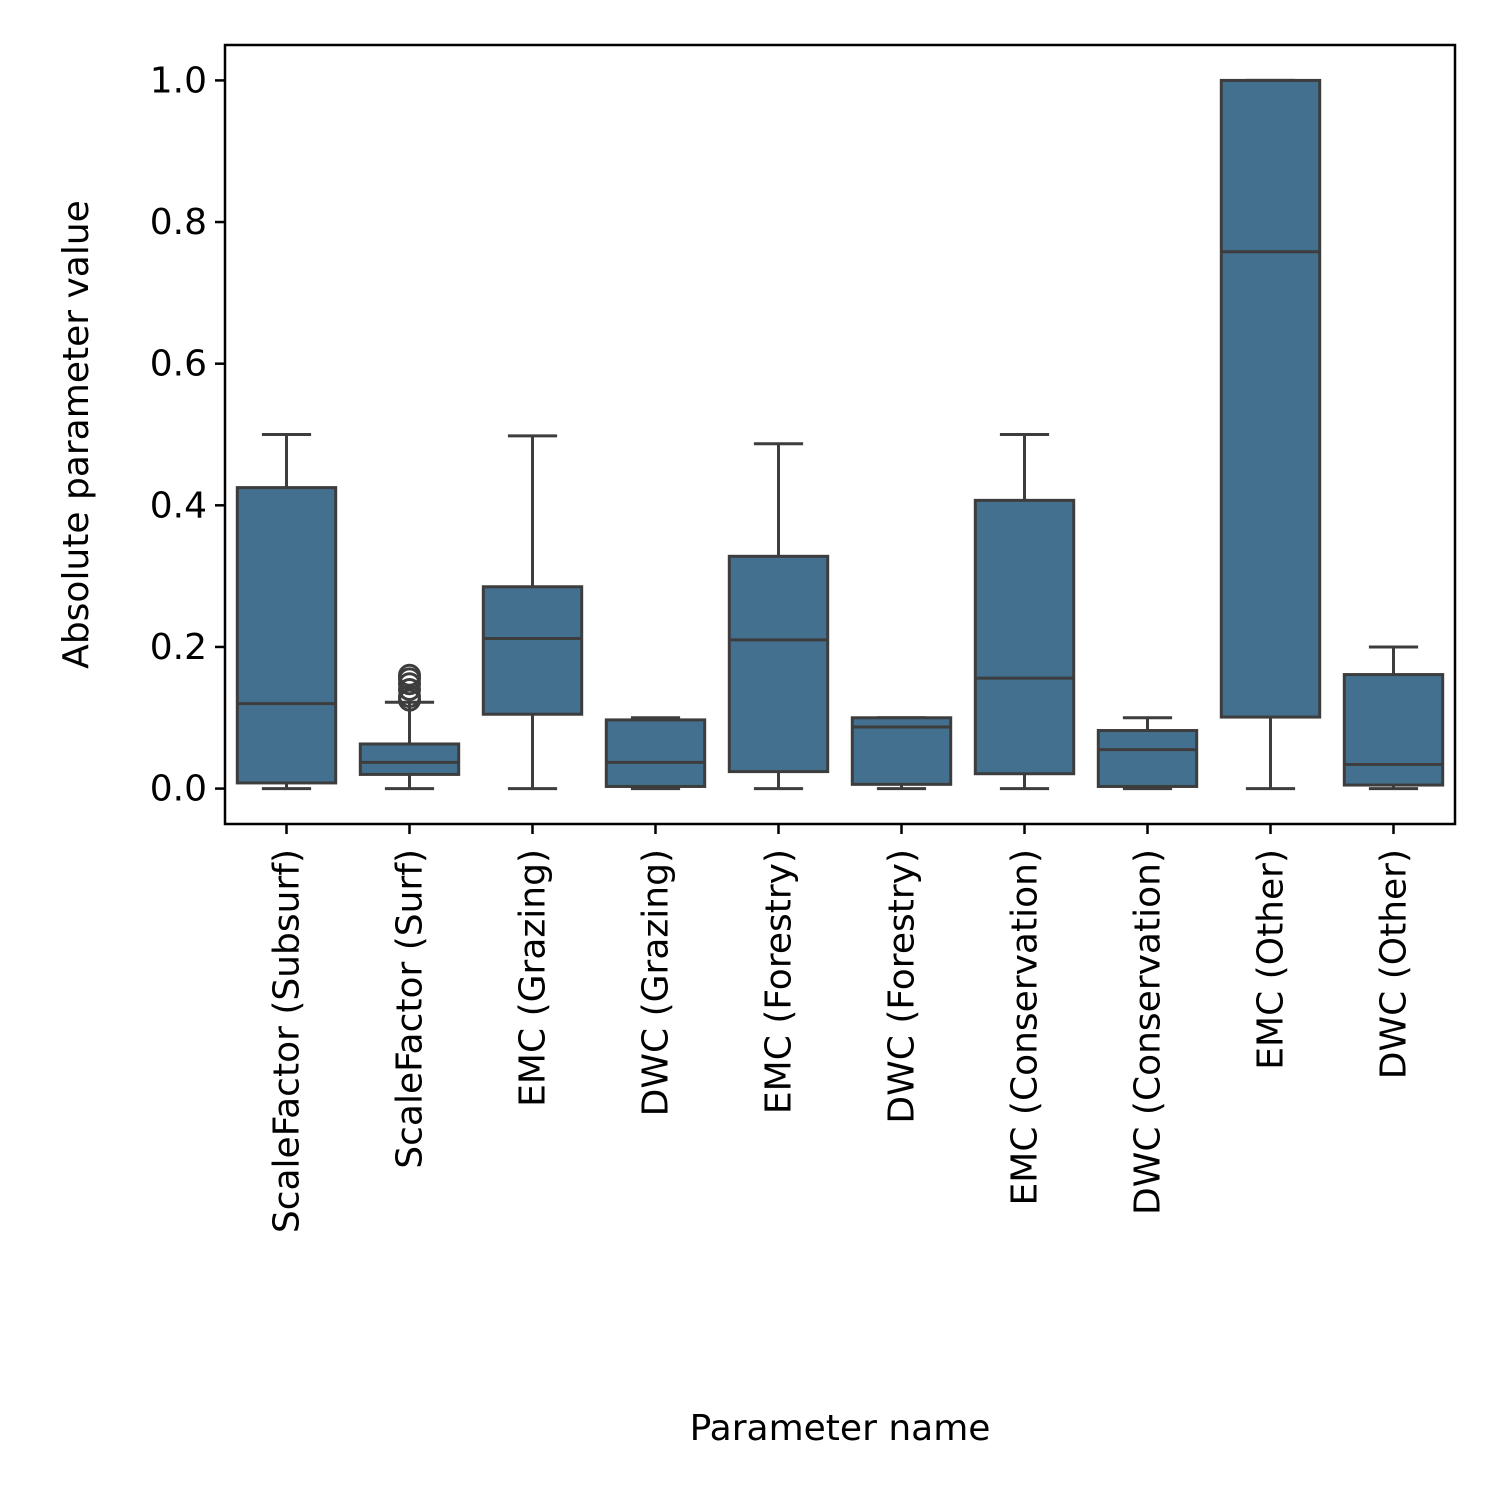 The height and width of the screenshot is (1500, 1500). I want to click on y-axis: 0.0 0.2 0.4 0.6 0.8 1.0, so click(187, 435).